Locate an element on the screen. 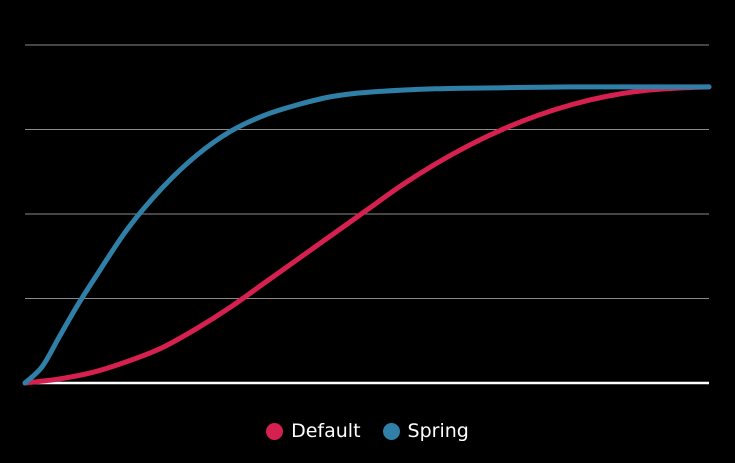  legend: Default Spring is located at coordinates (367, 431).